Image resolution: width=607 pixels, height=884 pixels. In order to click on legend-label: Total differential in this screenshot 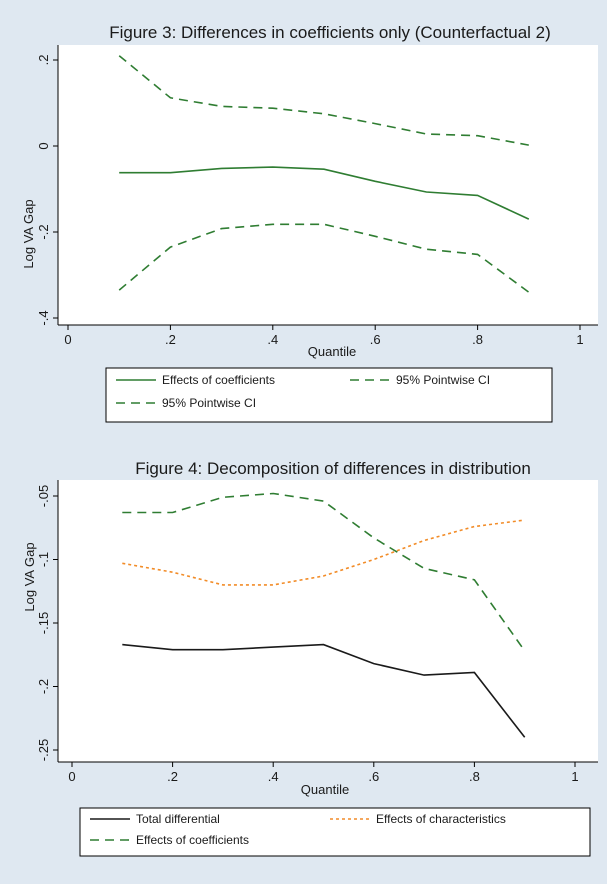, I will do `click(178, 819)`.